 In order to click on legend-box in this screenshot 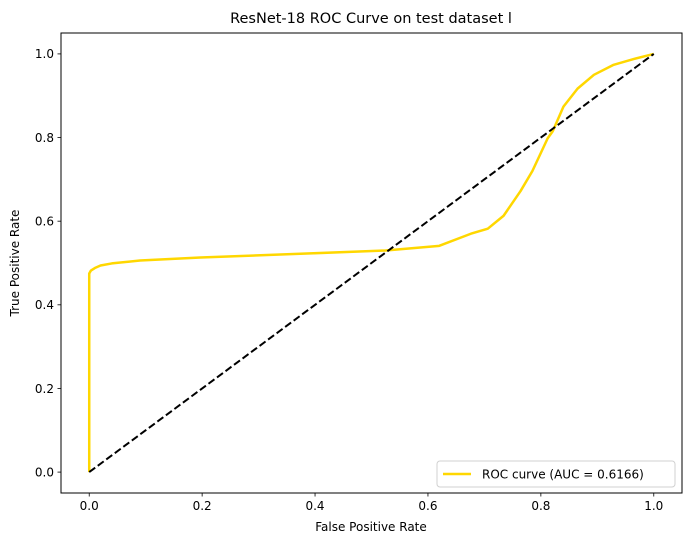, I will do `click(556, 474)`.